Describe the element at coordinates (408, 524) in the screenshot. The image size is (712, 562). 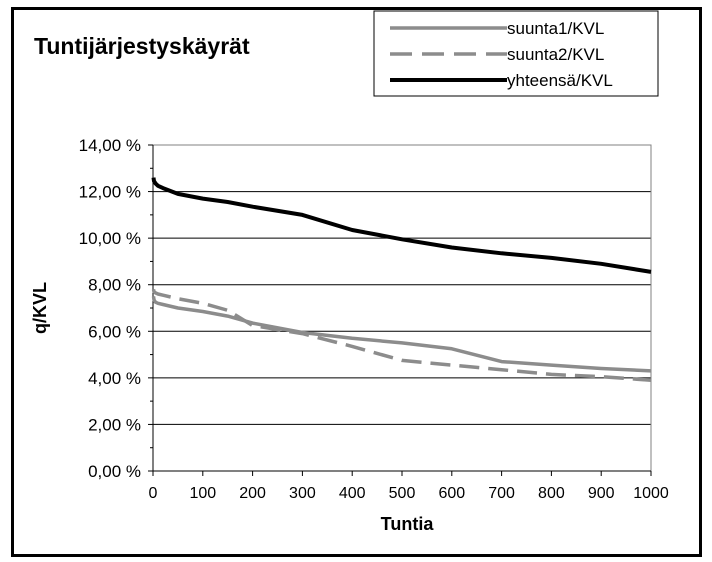
I see `x-axis-title: Tuntia` at that location.